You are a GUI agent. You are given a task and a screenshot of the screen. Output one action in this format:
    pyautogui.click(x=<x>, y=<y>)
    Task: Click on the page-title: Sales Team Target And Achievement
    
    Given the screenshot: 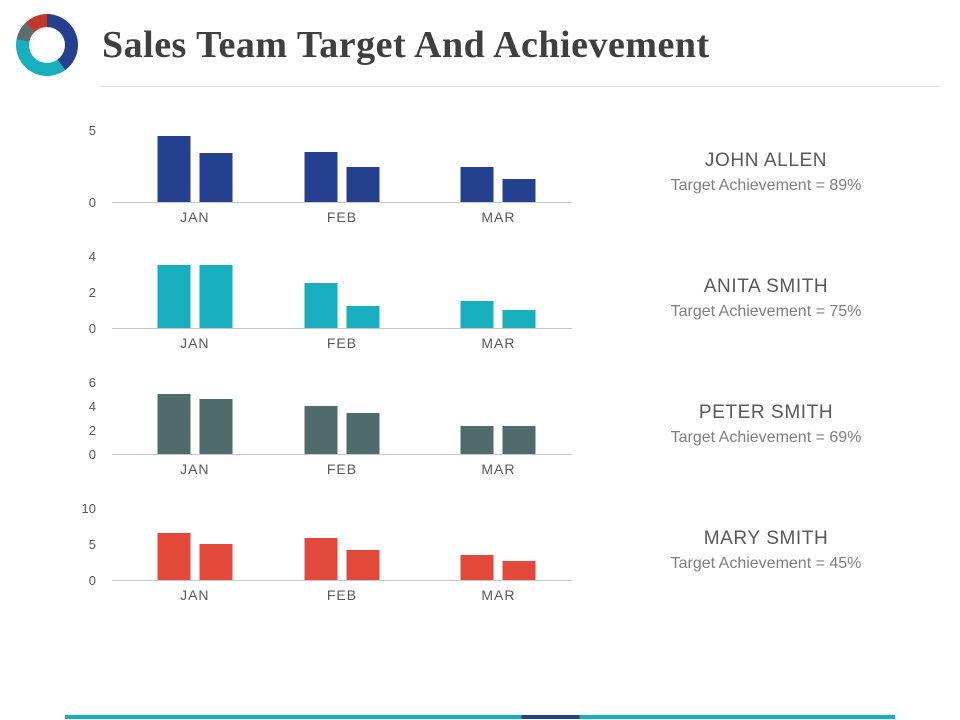 What is the action you would take?
    pyautogui.click(x=406, y=45)
    